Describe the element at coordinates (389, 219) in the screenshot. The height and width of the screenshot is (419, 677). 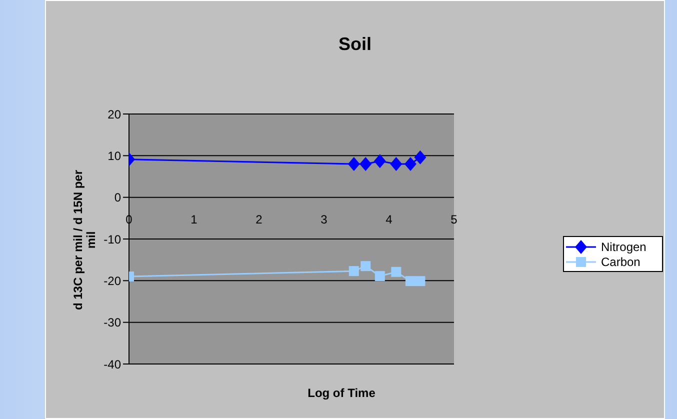
I see `x-tick-label: 4` at that location.